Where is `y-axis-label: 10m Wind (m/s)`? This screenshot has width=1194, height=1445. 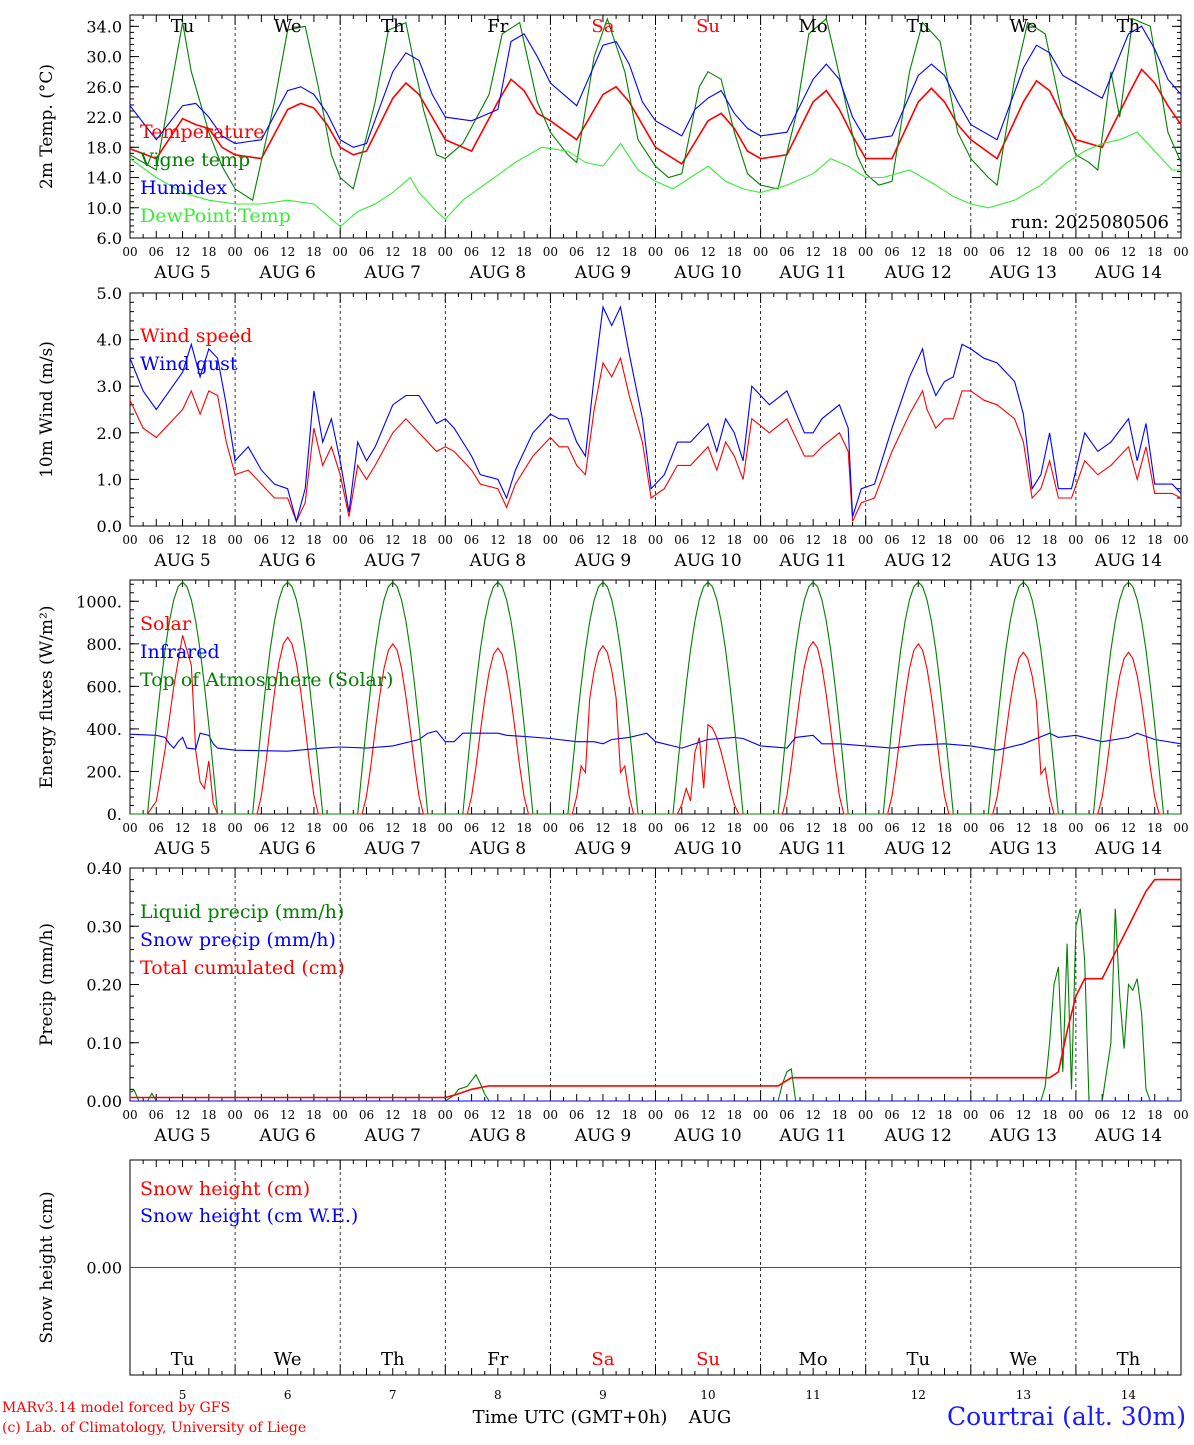 y-axis-label: 10m Wind (m/s) is located at coordinates (47, 409).